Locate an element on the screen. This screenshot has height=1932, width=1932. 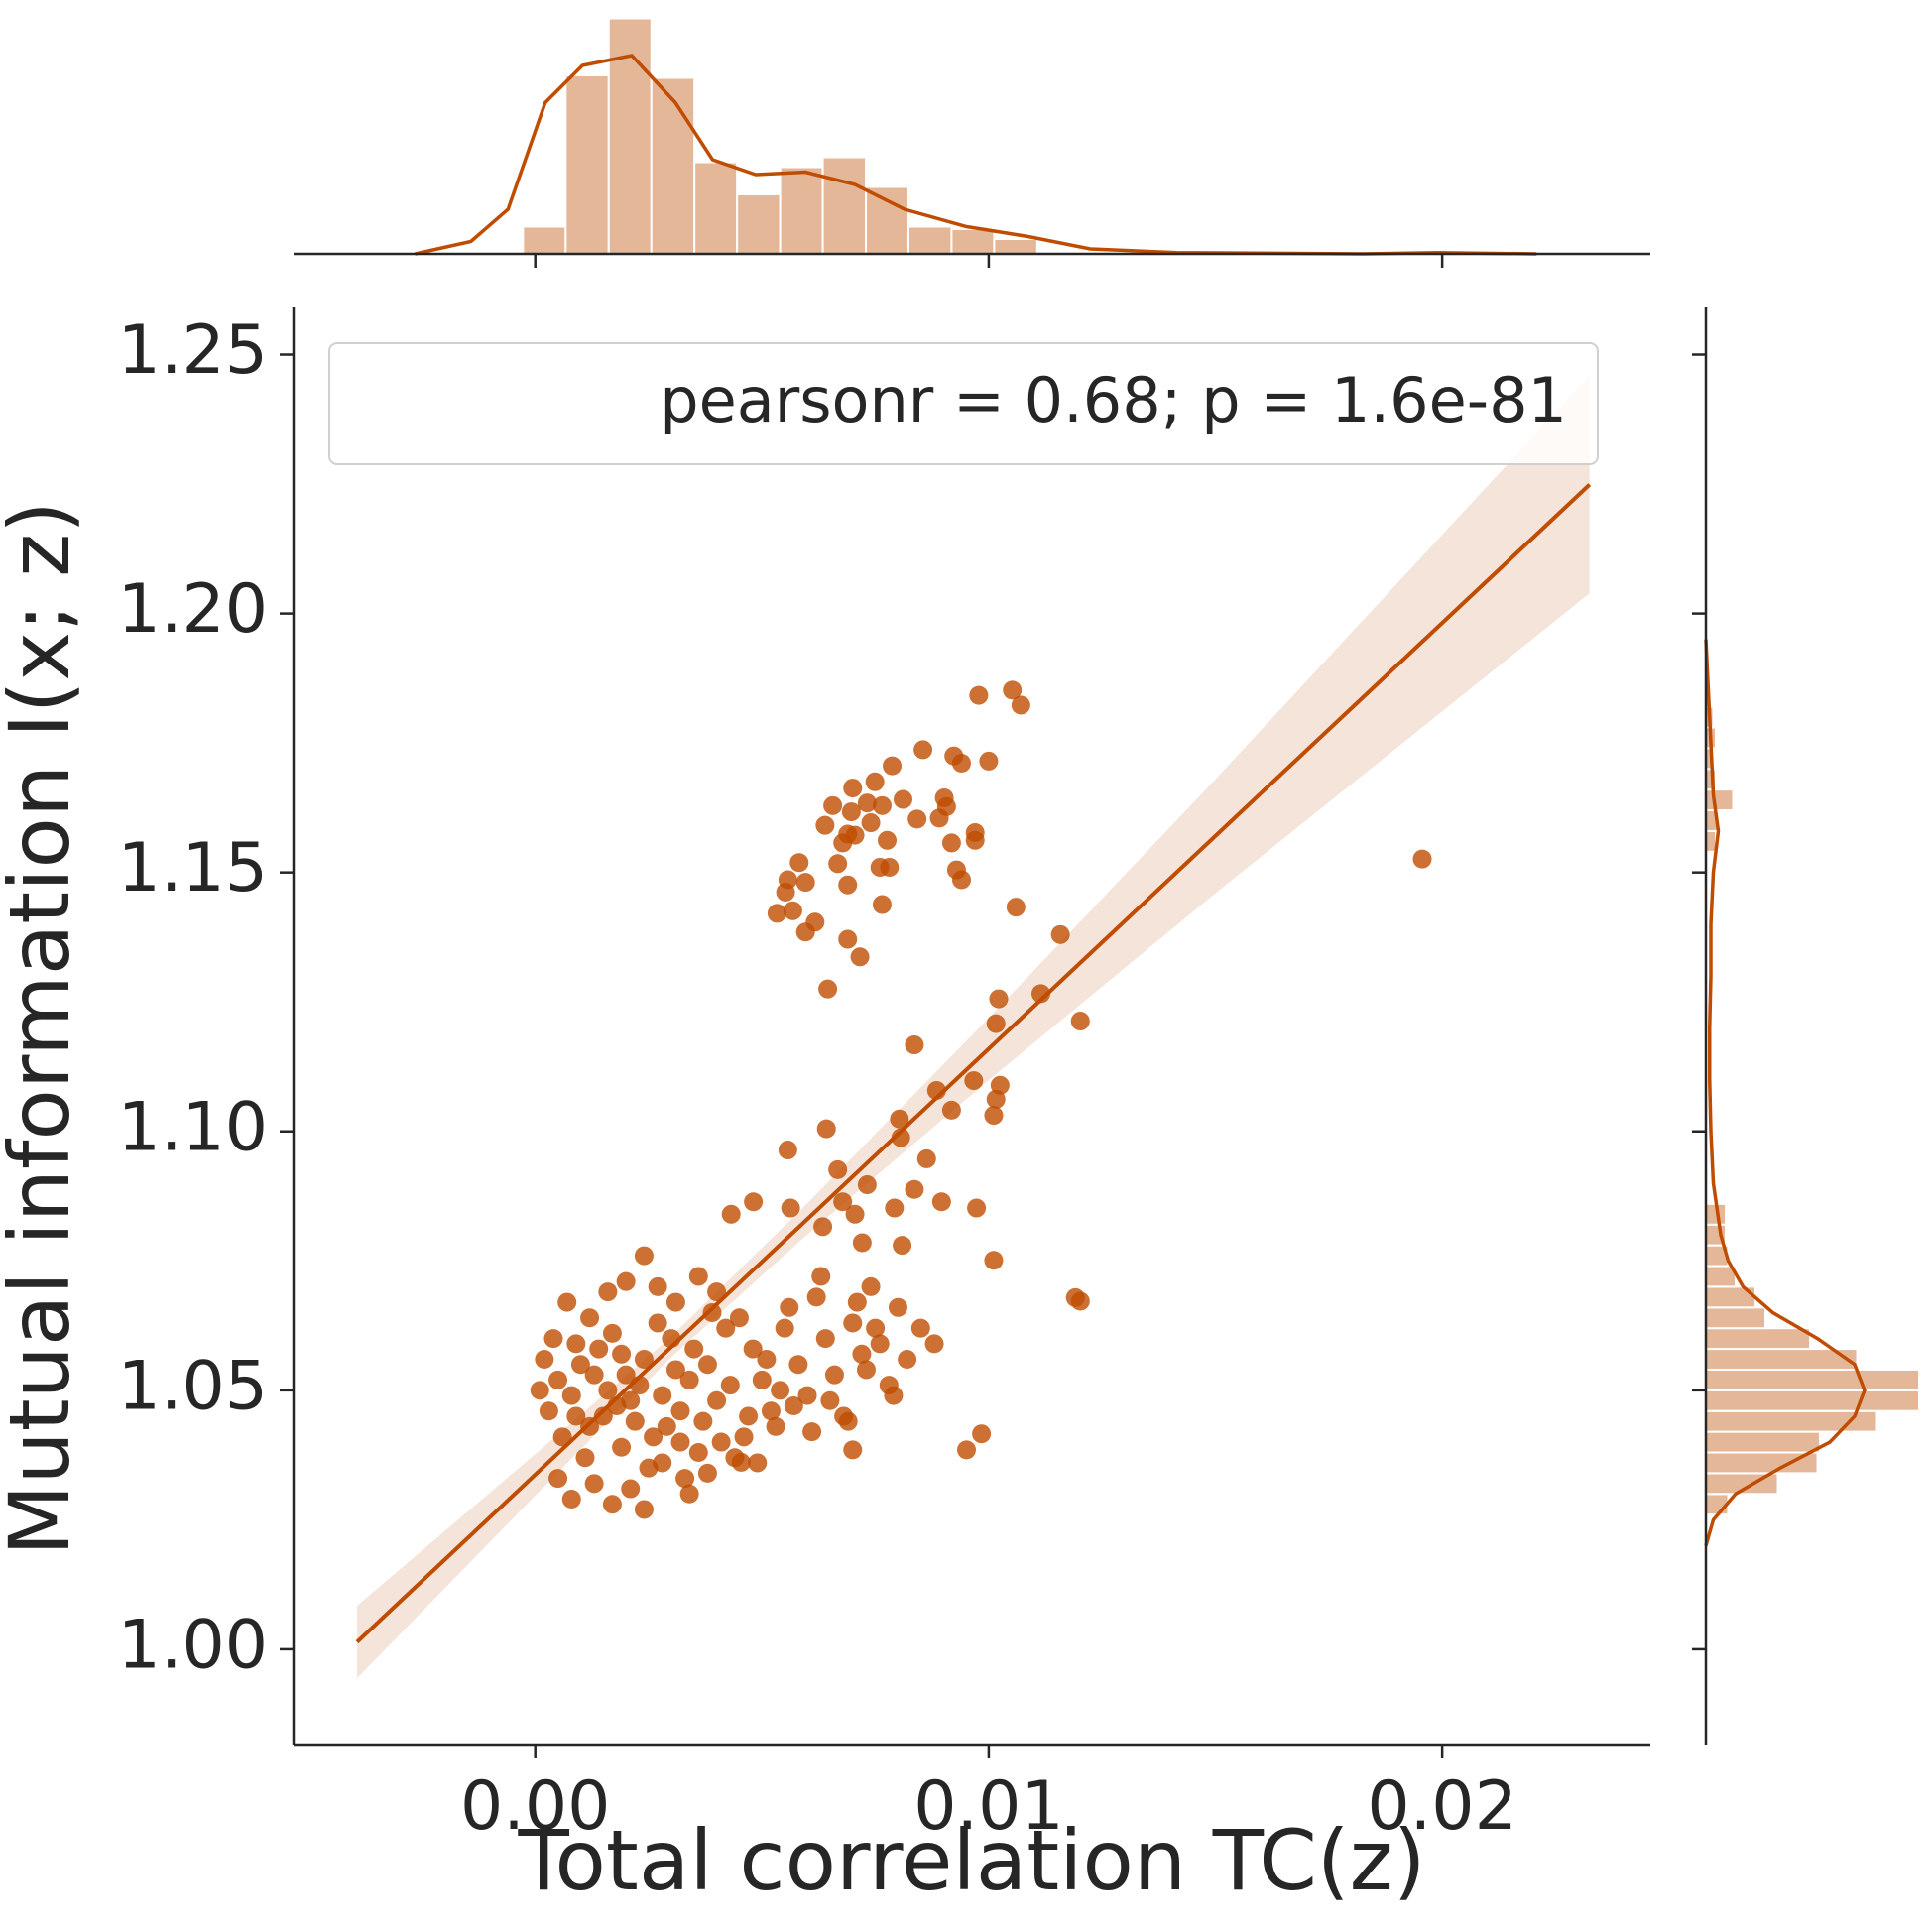
annotation: pearsonr = 0.68; p = 1.6e-81 is located at coordinates (1113, 400).